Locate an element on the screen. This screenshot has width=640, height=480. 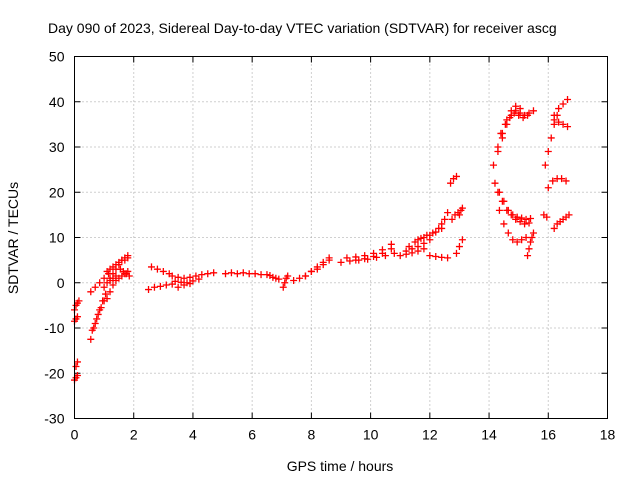
series-seg-12b is located at coordinates (439, 257).